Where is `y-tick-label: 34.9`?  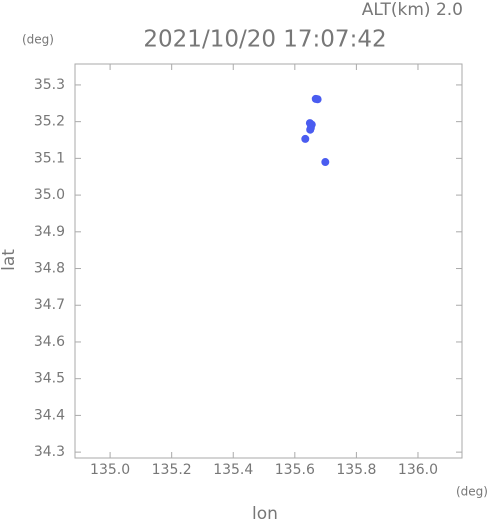
y-tick-label: 34.9 is located at coordinates (49, 232).